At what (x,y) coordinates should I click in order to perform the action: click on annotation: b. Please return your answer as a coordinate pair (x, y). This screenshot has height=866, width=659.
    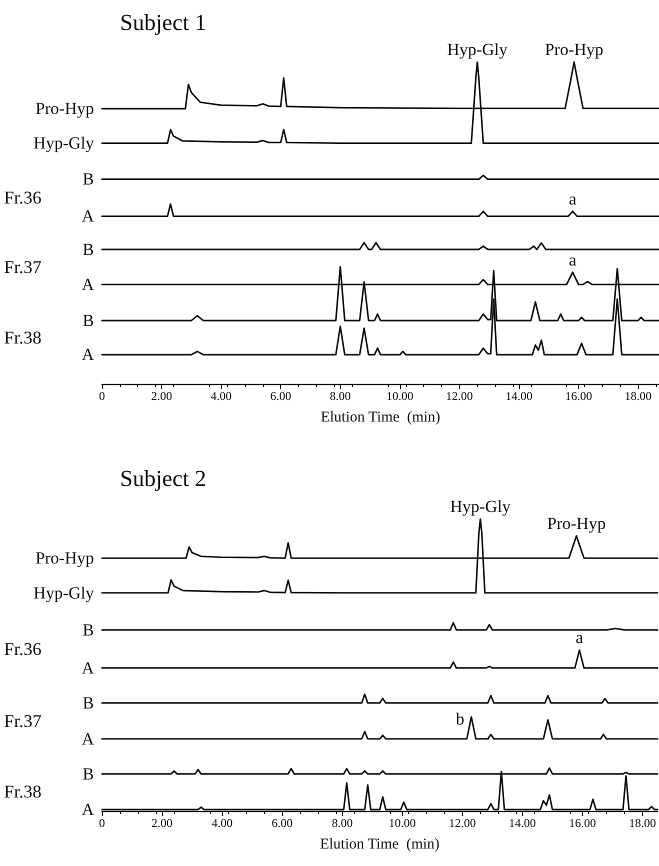
    Looking at the image, I should click on (460, 718).